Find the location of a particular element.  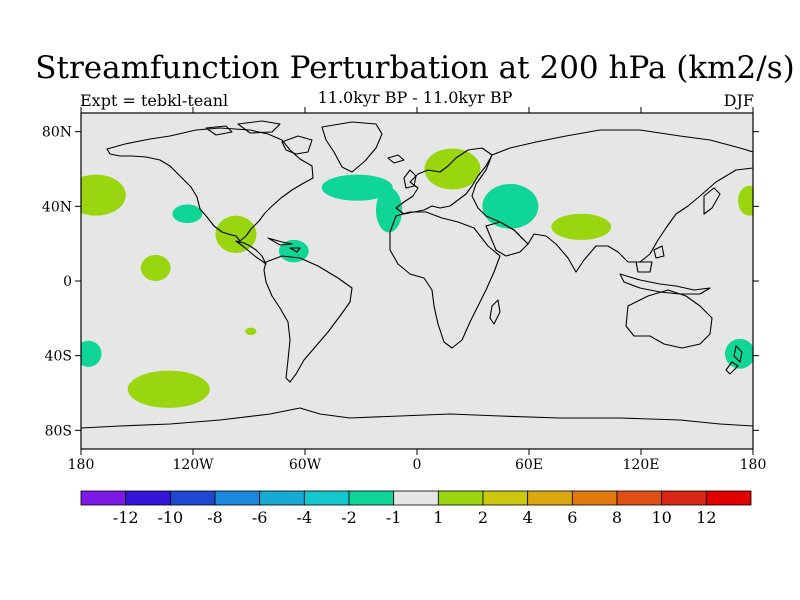

coastline-japan is located at coordinates (712, 201).